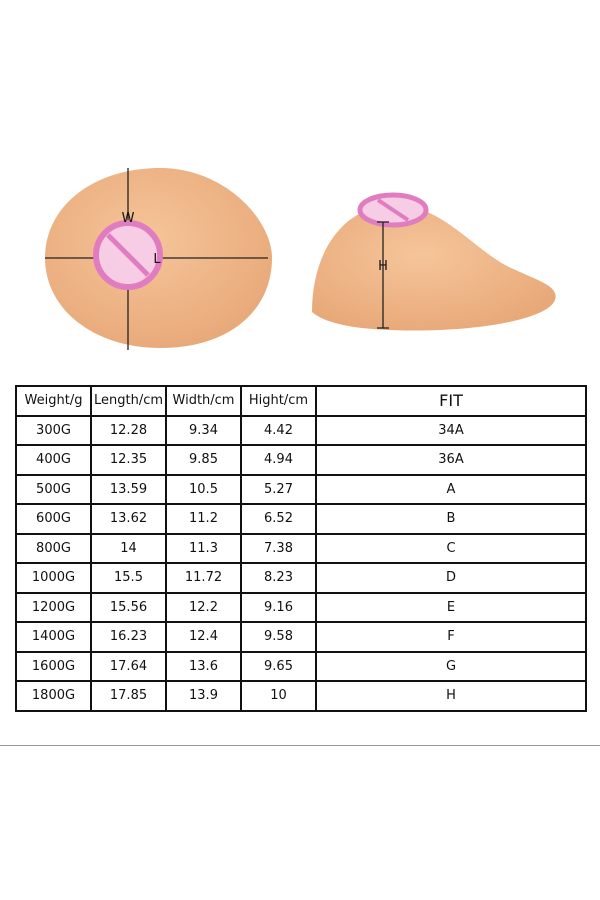 The height and width of the screenshot is (900, 600). I want to click on table-cell: A, so click(451, 489).